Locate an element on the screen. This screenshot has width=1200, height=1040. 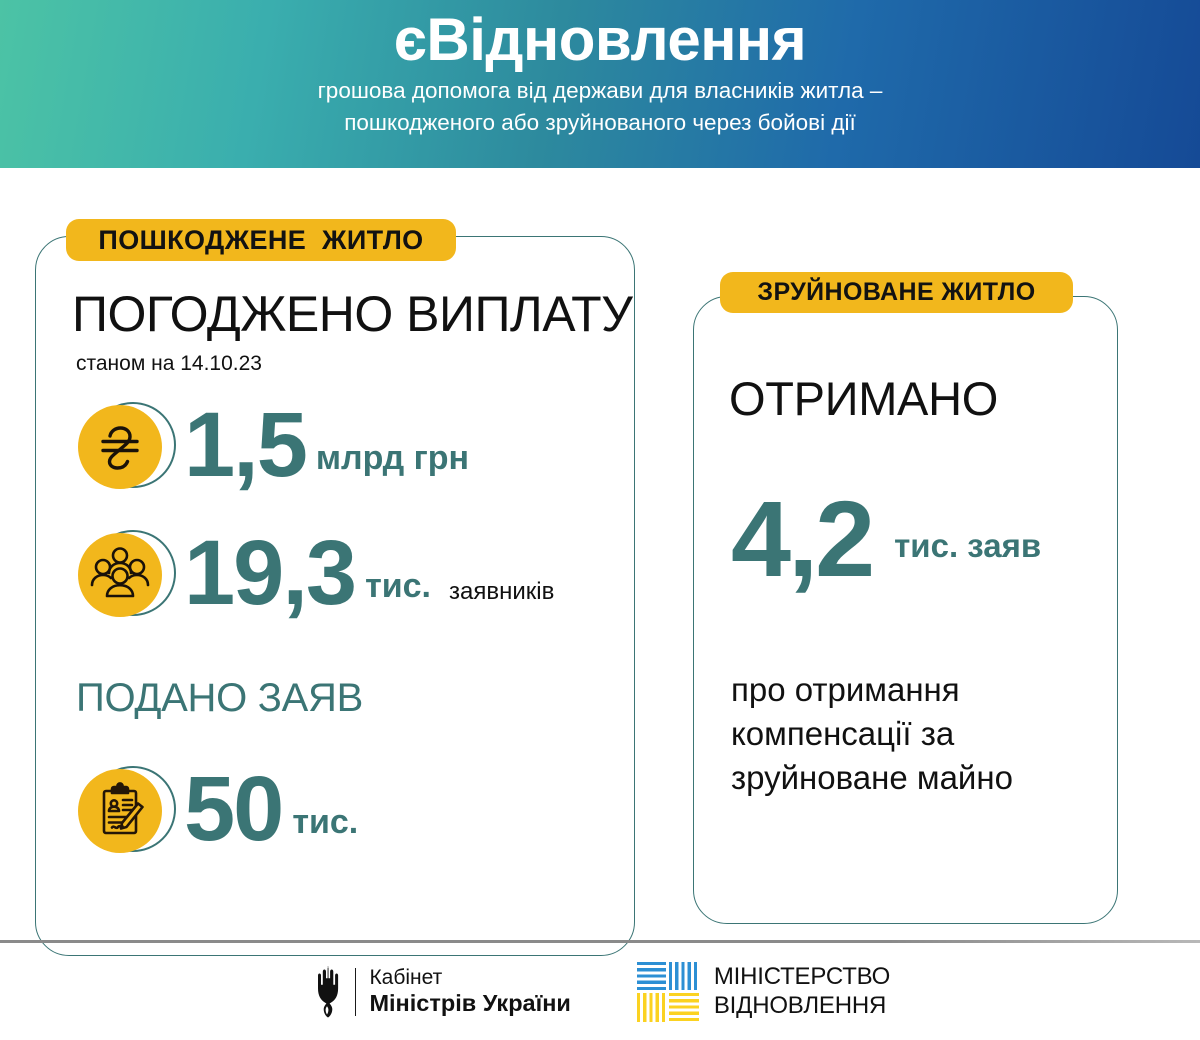
logo-cabinet-line-2: Міністрів України is located at coordinates (470, 1003).